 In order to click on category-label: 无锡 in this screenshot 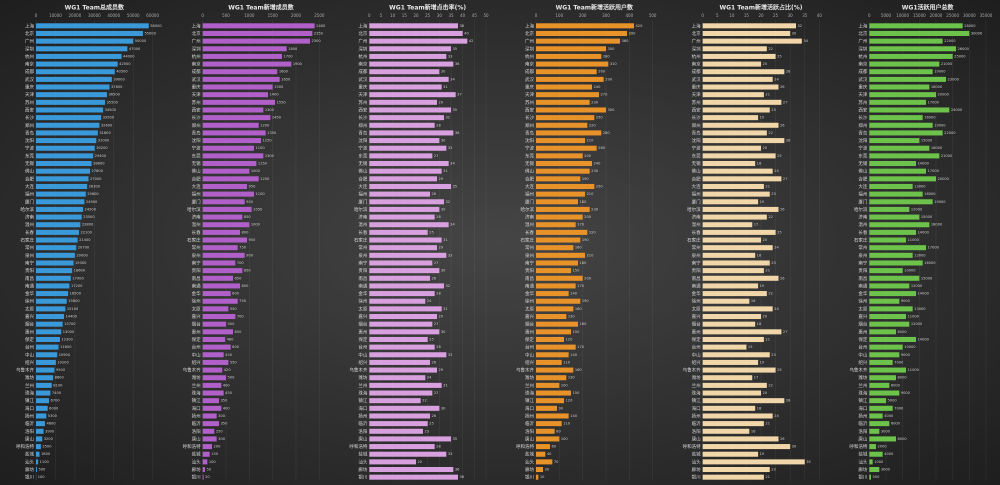, I will do `click(362, 163)`.